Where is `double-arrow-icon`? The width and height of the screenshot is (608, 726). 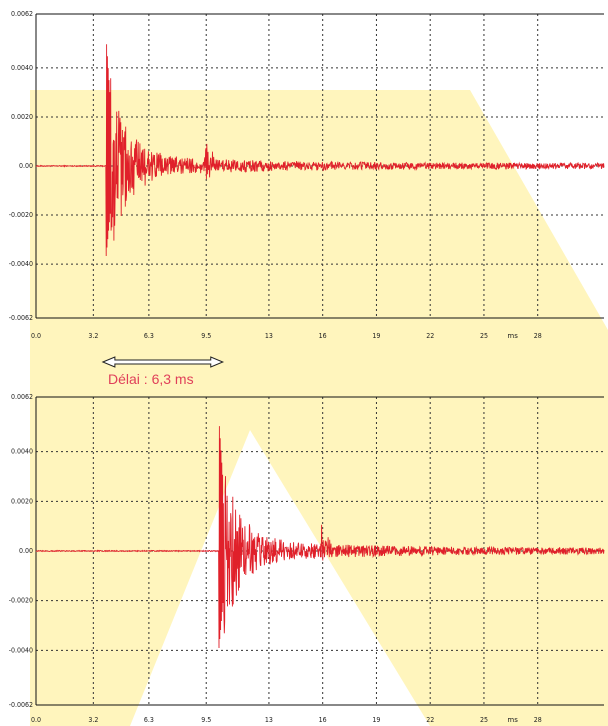 double-arrow-icon is located at coordinates (163, 362).